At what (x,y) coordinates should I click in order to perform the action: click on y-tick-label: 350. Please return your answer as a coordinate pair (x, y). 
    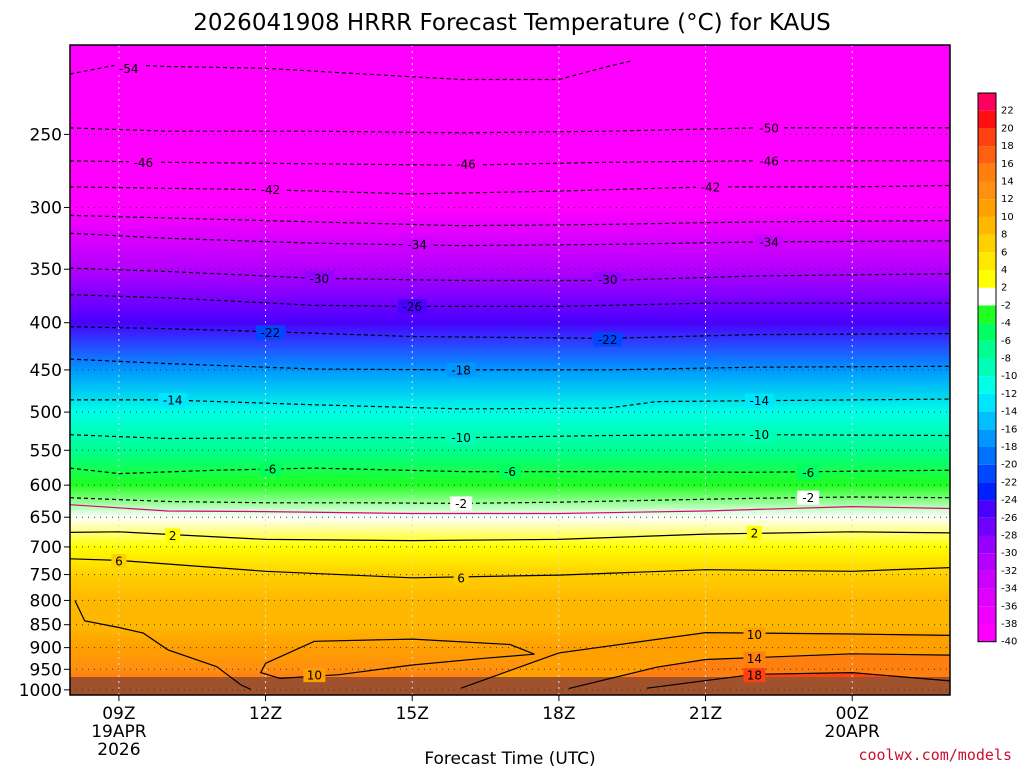
    Looking at the image, I should click on (46, 270).